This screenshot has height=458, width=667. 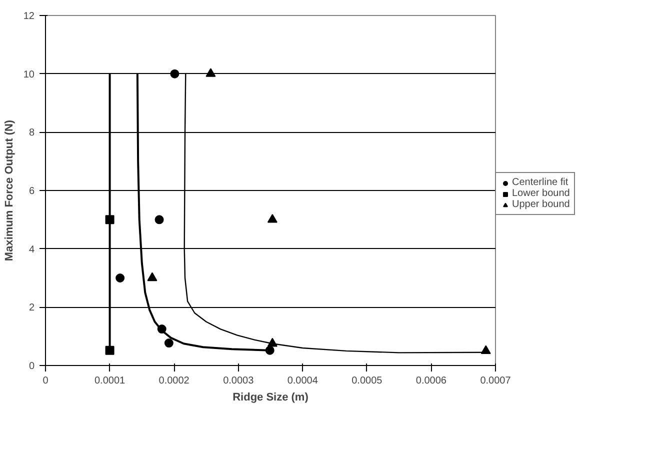 What do you see at coordinates (302, 381) in the screenshot?
I see `x-tick-label: 0.0004` at bounding box center [302, 381].